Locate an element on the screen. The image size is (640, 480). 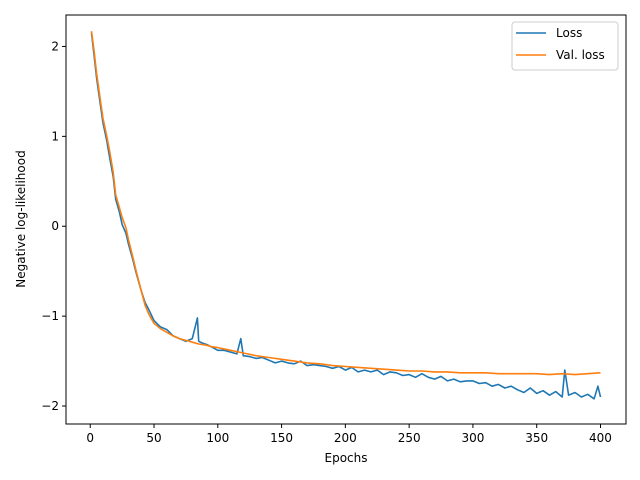
x-tick-label: 150 is located at coordinates (281, 438).